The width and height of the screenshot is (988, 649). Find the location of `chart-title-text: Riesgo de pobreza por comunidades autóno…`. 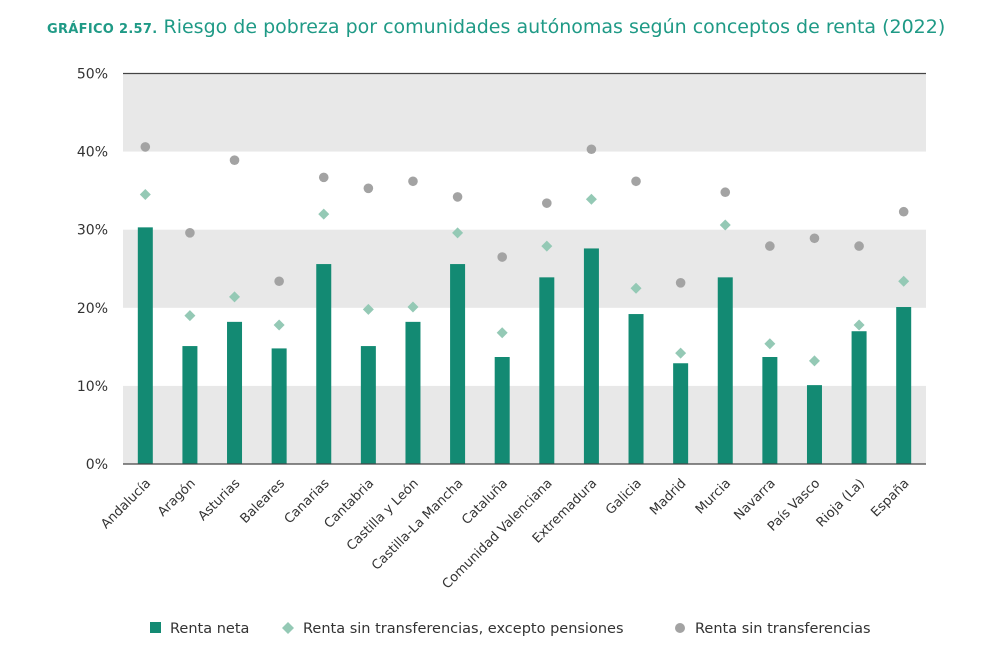

chart-title-text: Riesgo de pobreza por comunidades autóno… is located at coordinates (554, 27).